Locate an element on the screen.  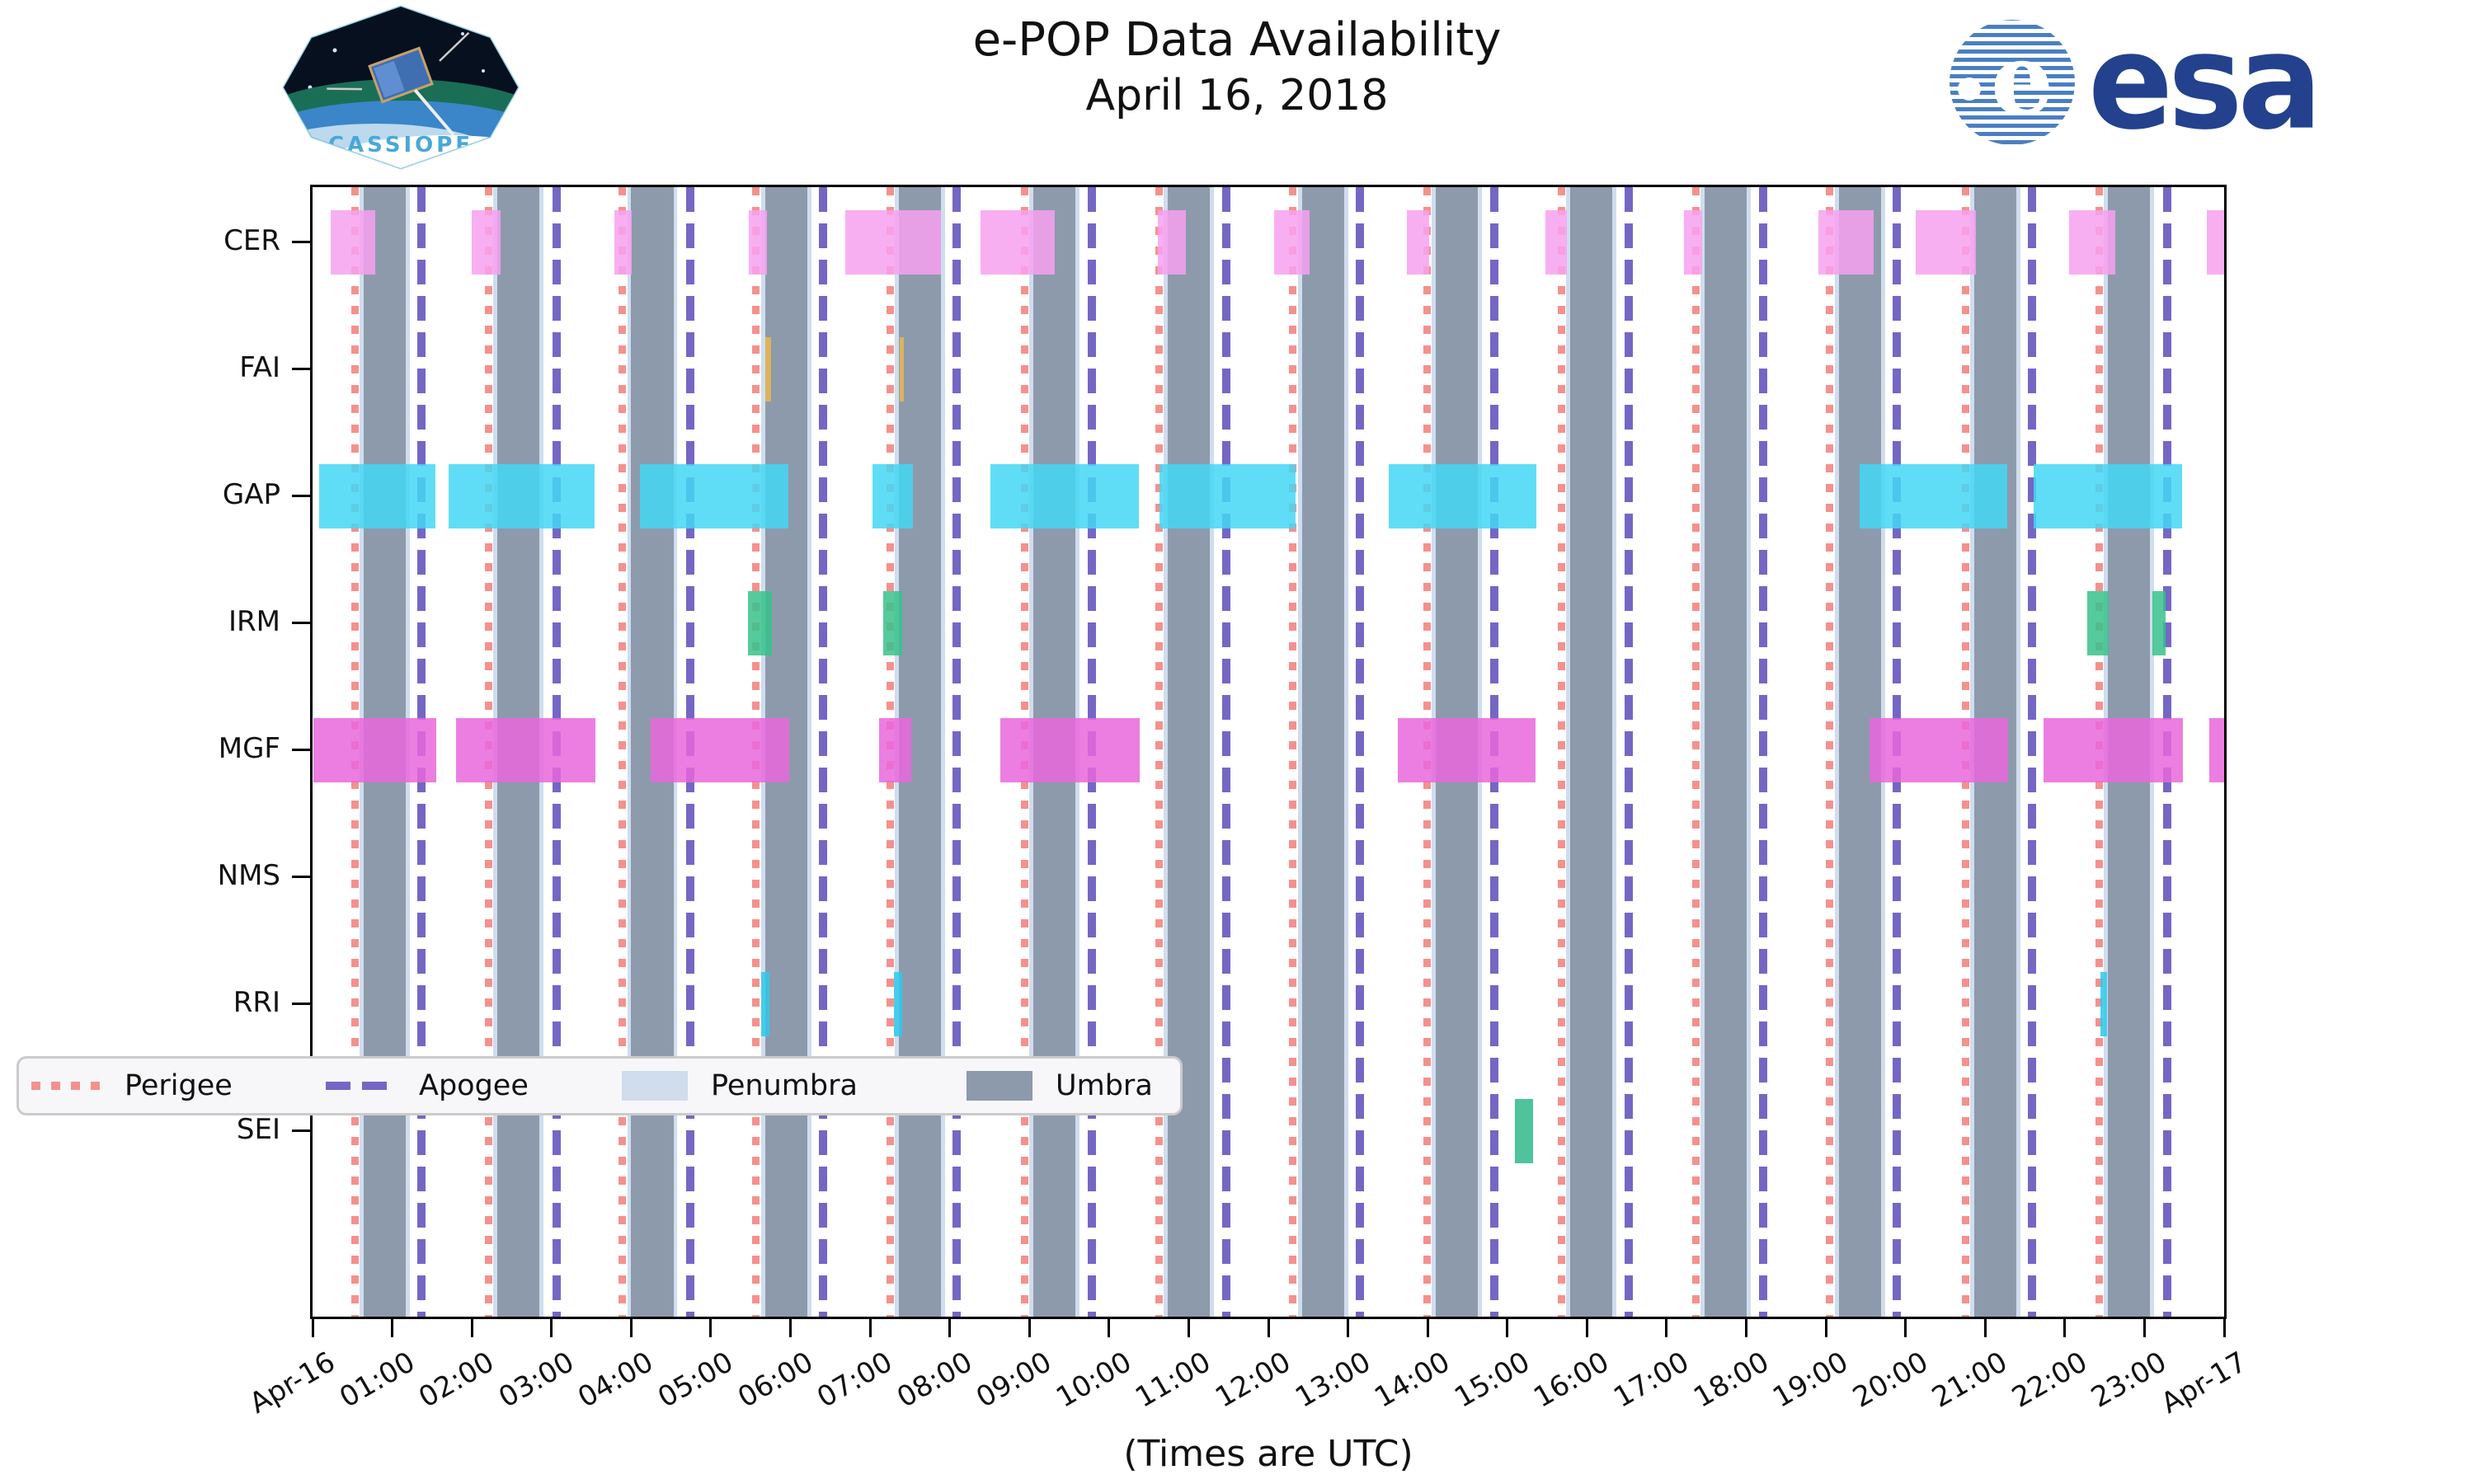
row-label-NMS: NMS is located at coordinates (248, 875).